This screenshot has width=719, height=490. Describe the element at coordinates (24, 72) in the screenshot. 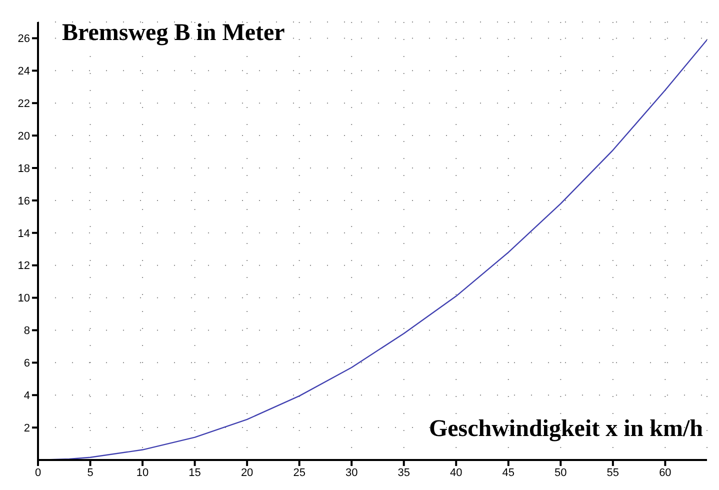

I see `y-tick-label: 24` at that location.